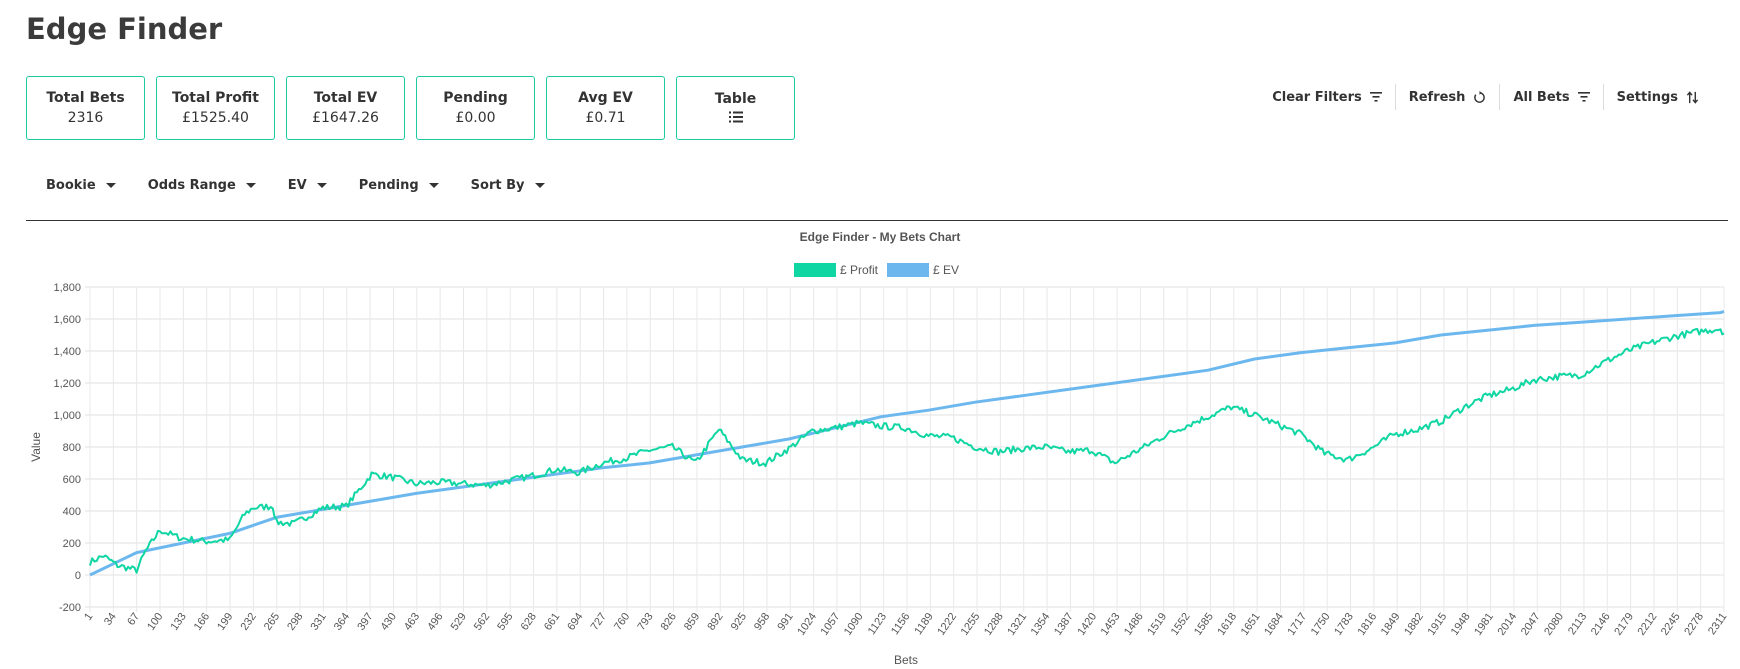 Image resolution: width=1740 pixels, height=669 pixels. What do you see at coordinates (692, 622) in the screenshot?
I see `x-tick-label: 859` at bounding box center [692, 622].